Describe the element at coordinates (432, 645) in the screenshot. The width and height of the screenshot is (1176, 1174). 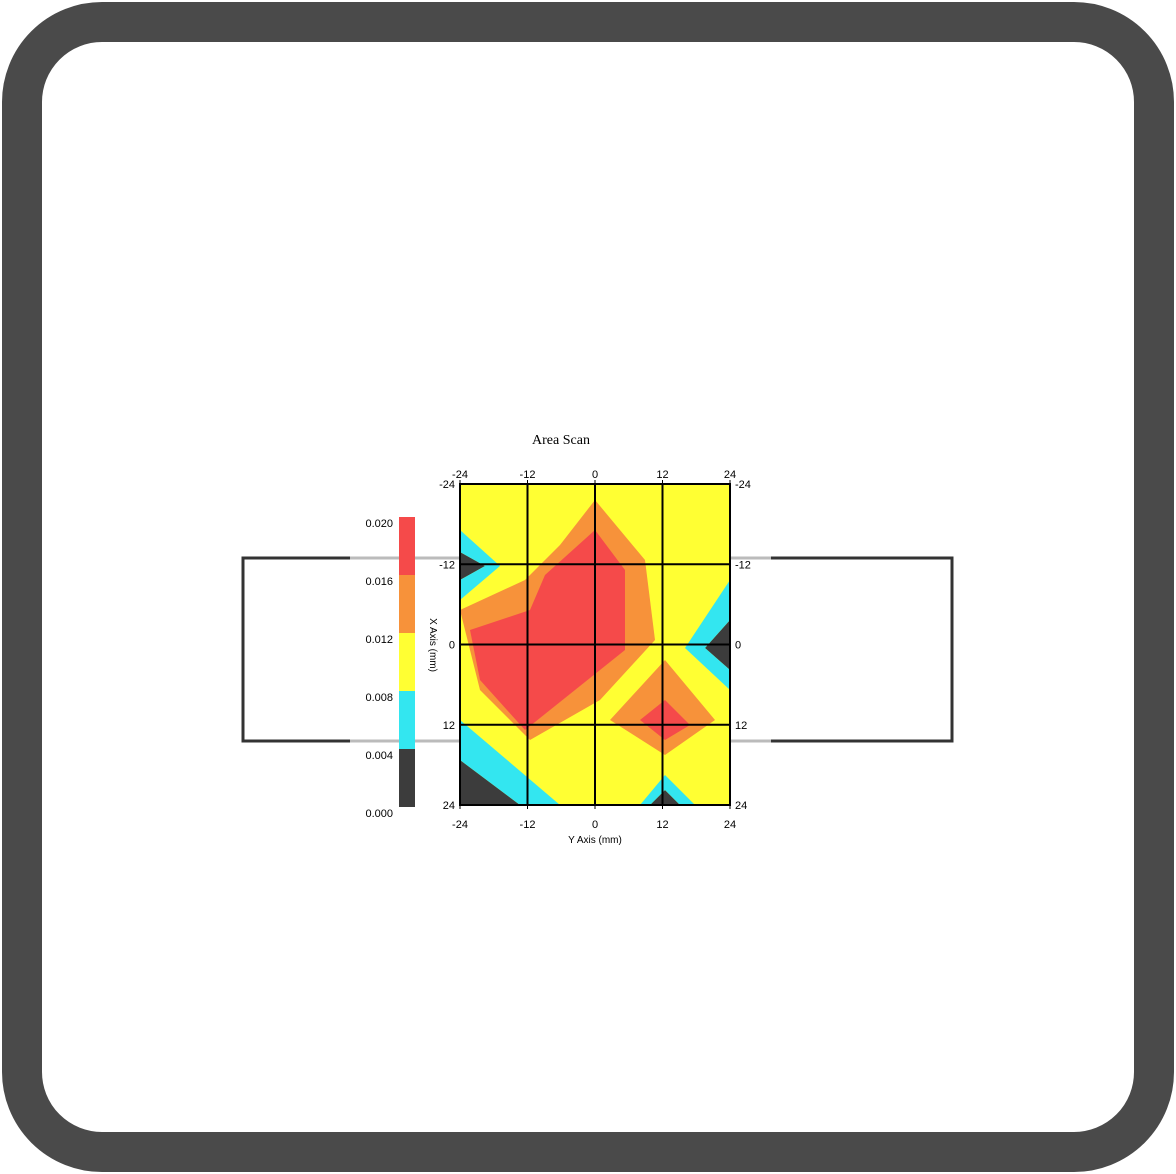
I see `y-axis-label: X Axis (mm)` at that location.